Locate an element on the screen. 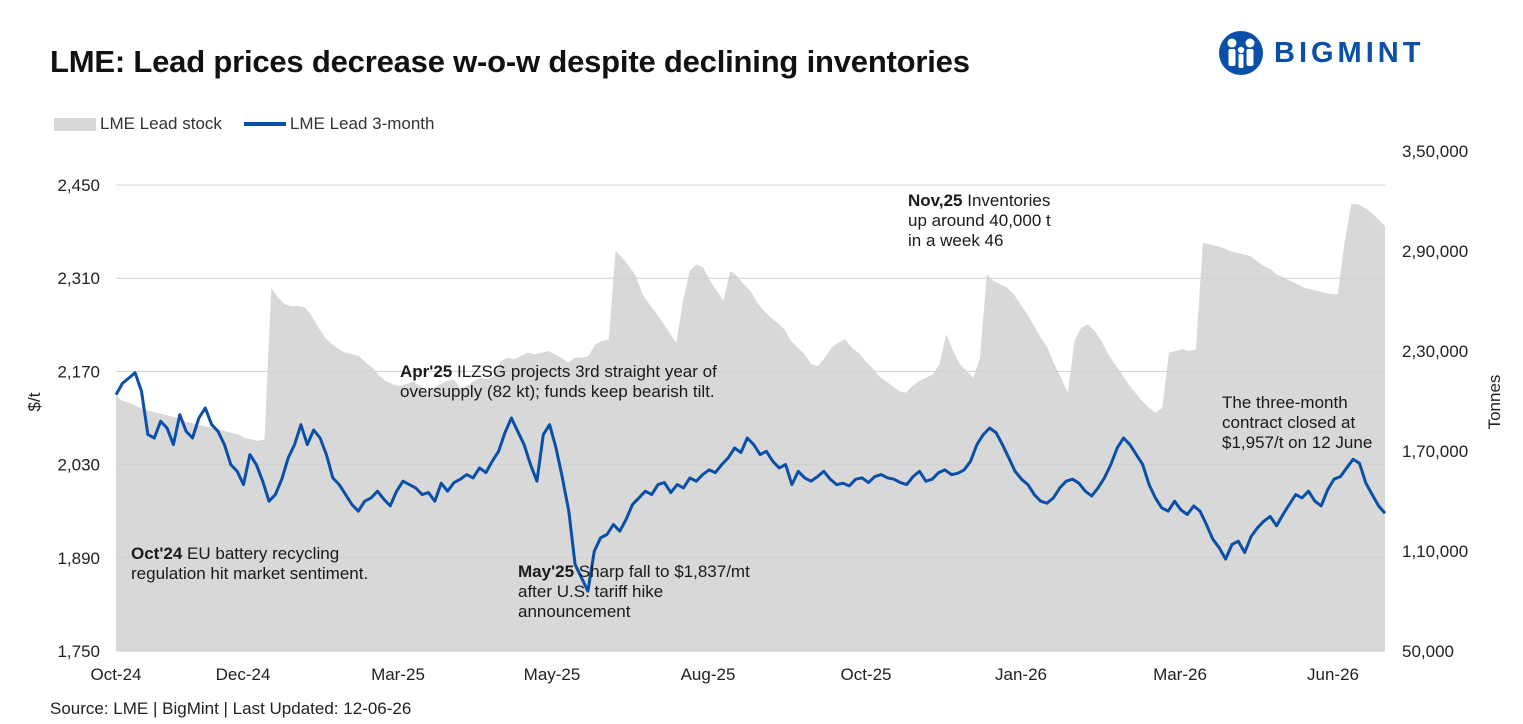  x-tick-label: Jun-26 is located at coordinates (1333, 674).